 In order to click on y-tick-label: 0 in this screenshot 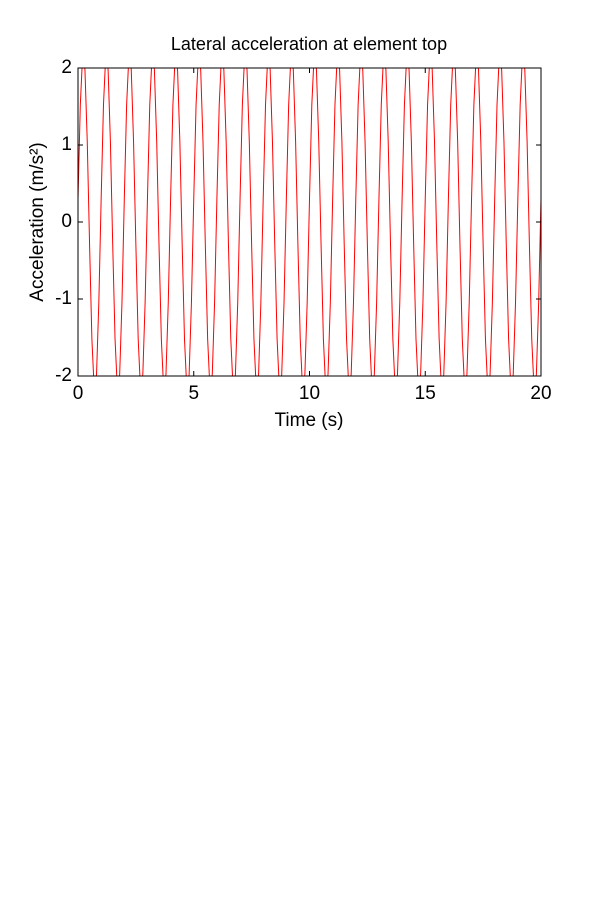, I will do `click(66, 221)`.